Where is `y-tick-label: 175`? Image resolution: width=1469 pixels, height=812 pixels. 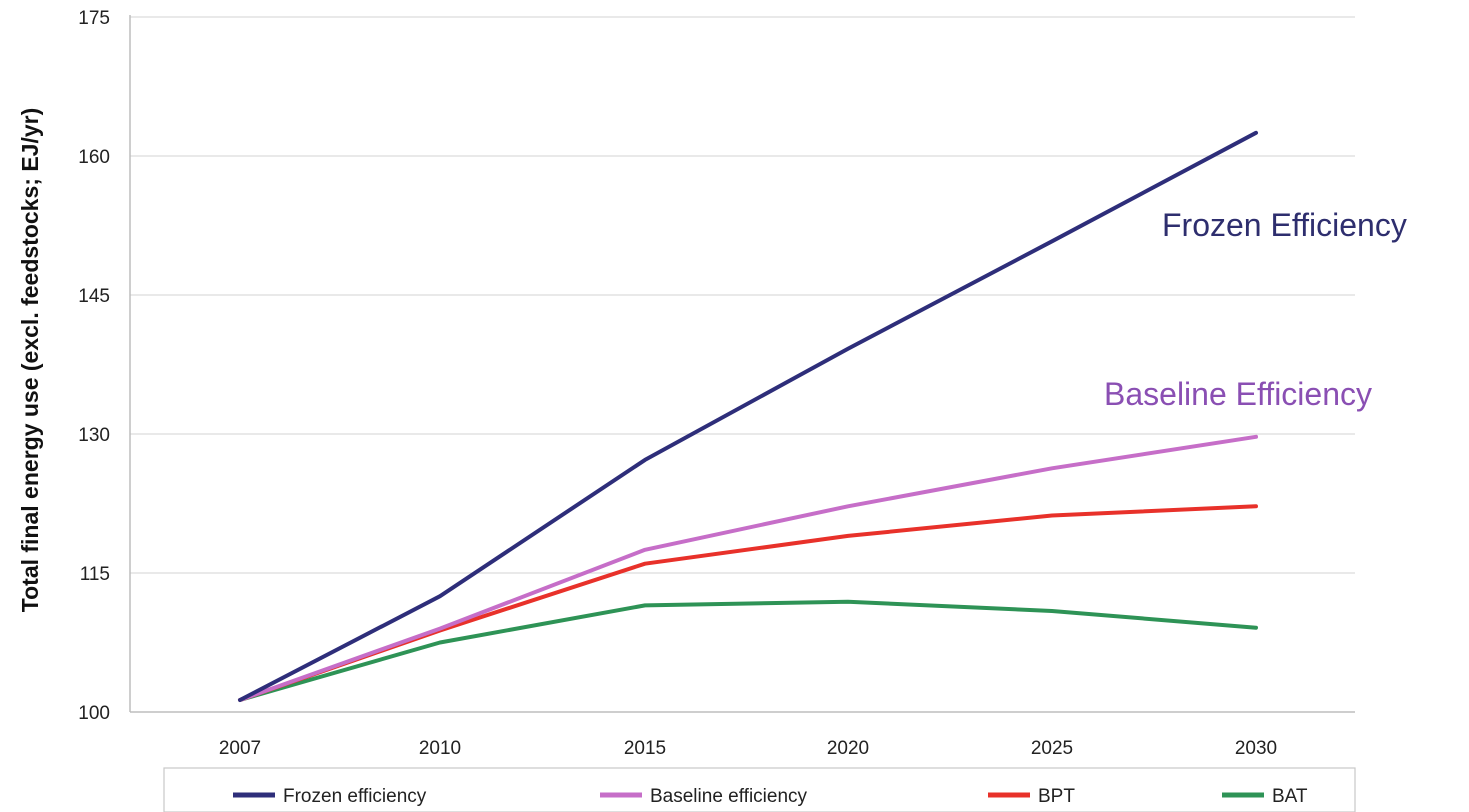 y-tick-label: 175 is located at coordinates (94, 18).